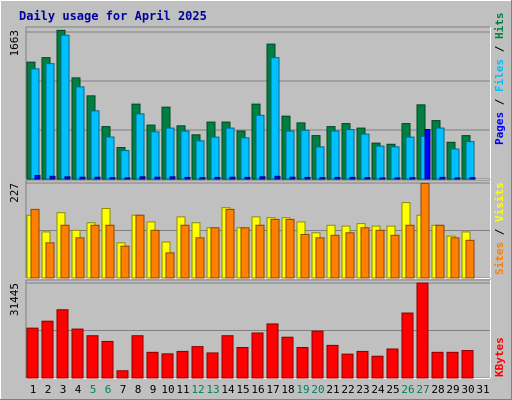  I want to click on y-max-label: 31445, so click(14, 299).